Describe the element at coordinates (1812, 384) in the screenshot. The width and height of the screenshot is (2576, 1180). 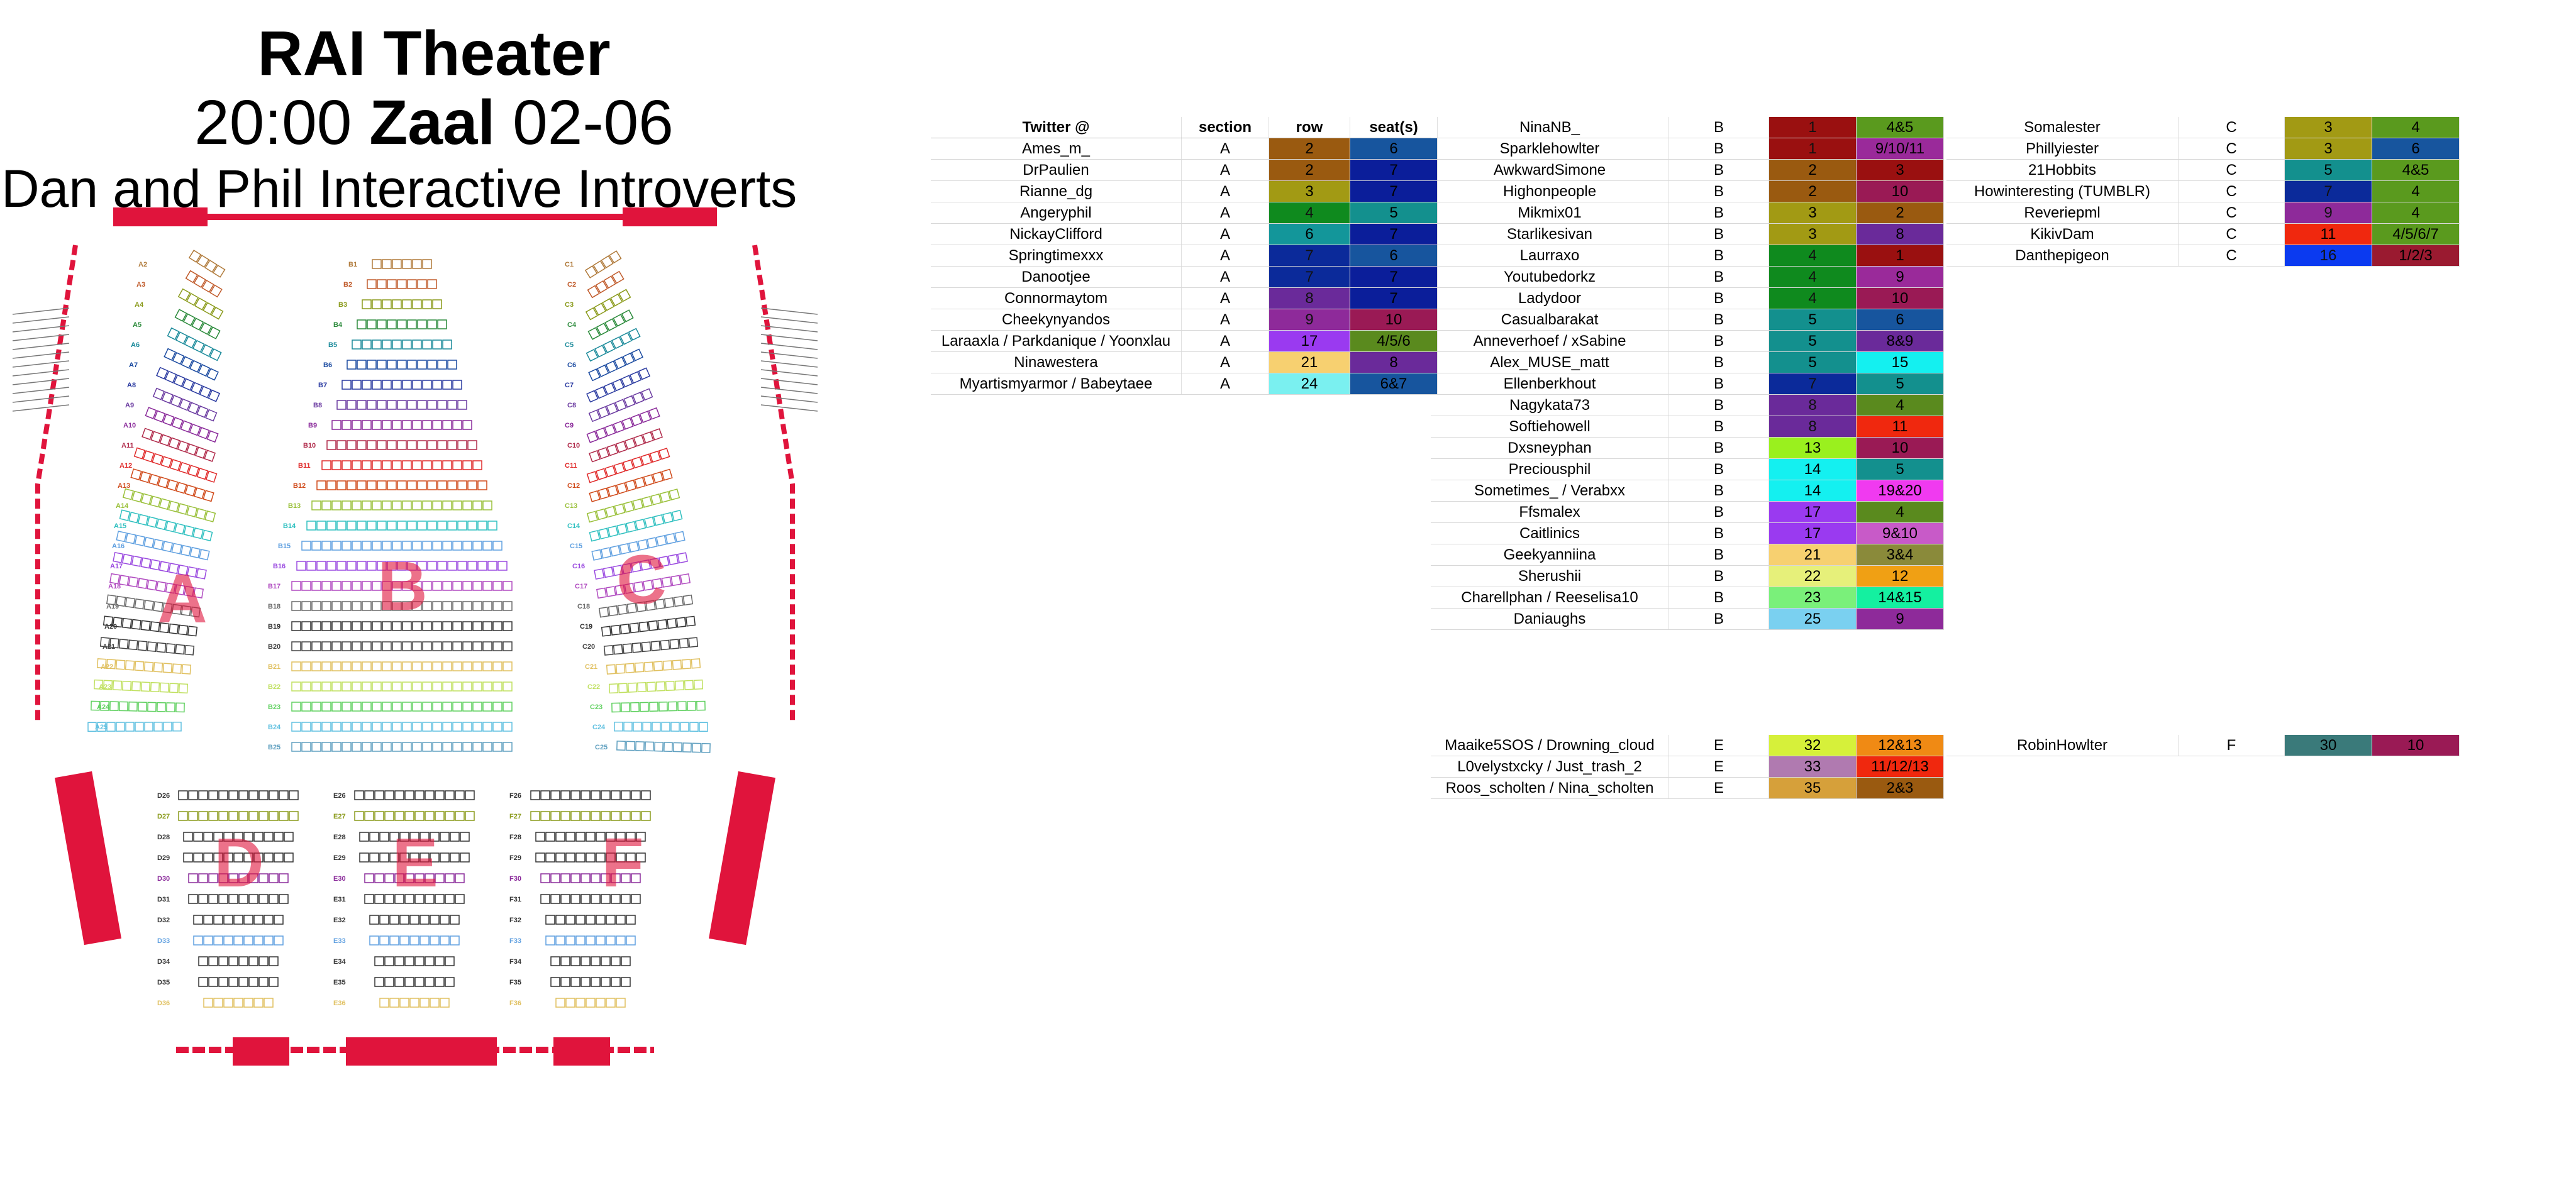
I see `row-cell: 7` at that location.